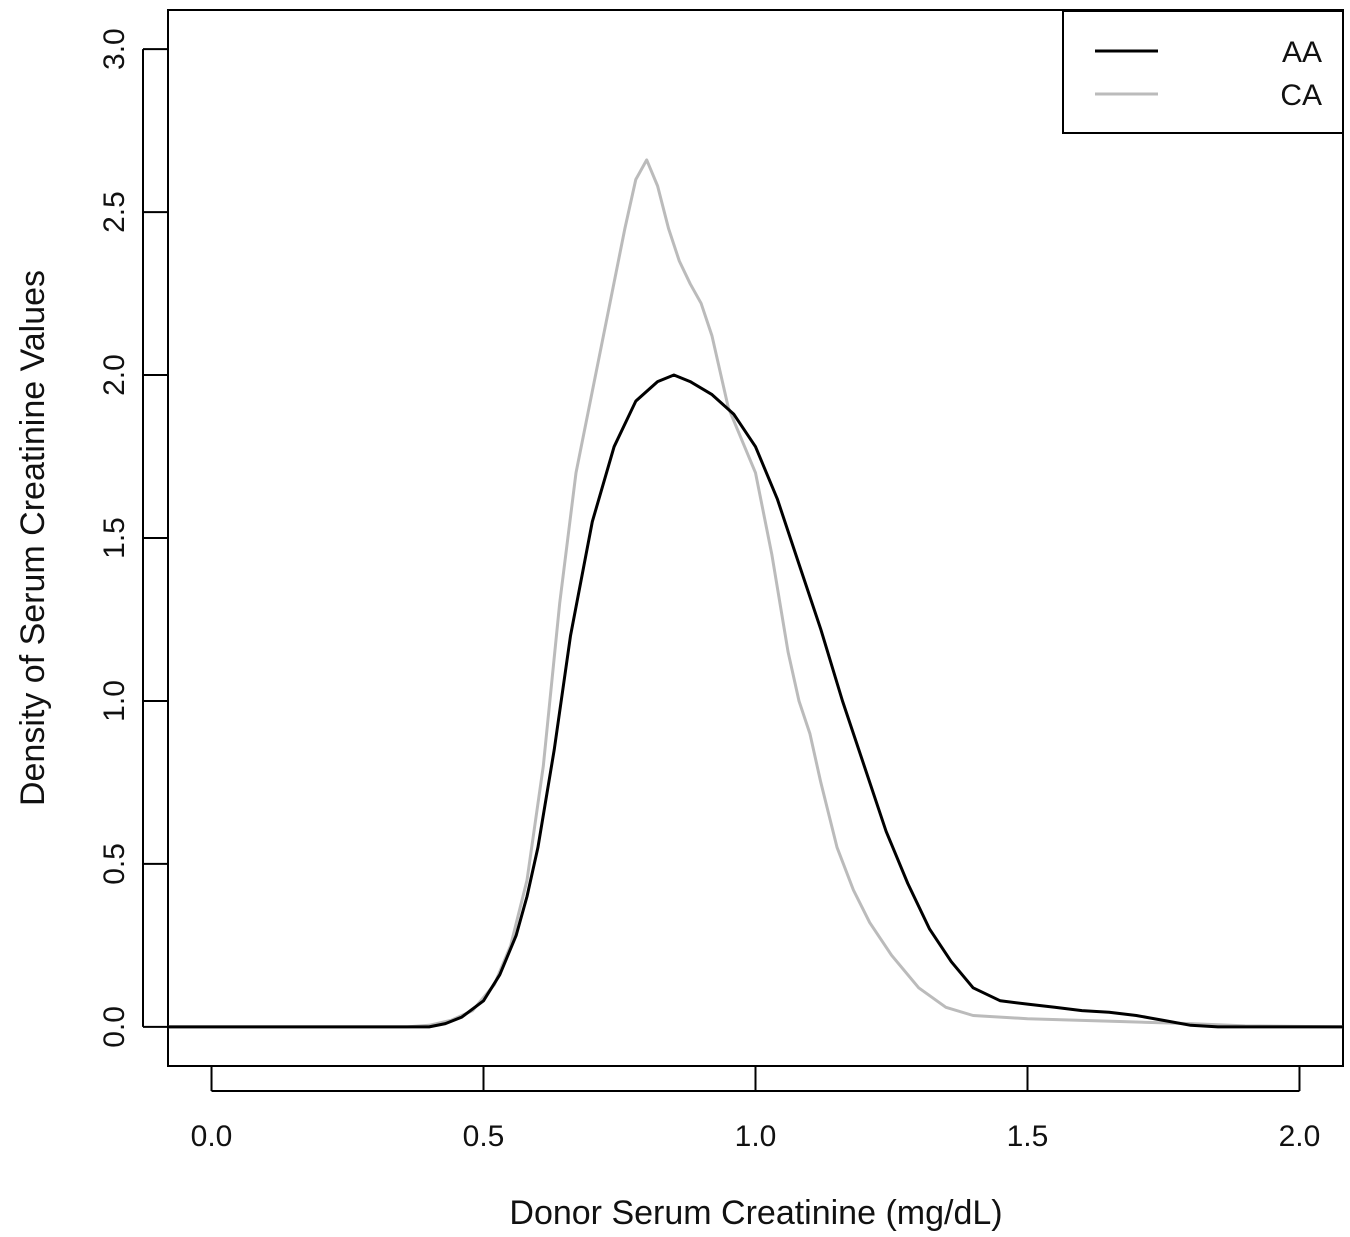 The image size is (1350, 1237). Describe the element at coordinates (133, 538) in the screenshot. I see `y-axis: 0.0 0.5 1.0 1.5 2.0 2.5 3.0` at that location.